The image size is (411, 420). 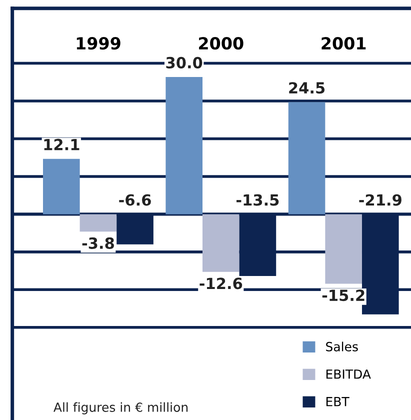 I want to click on data-label: -6.6, so click(x=135, y=200).